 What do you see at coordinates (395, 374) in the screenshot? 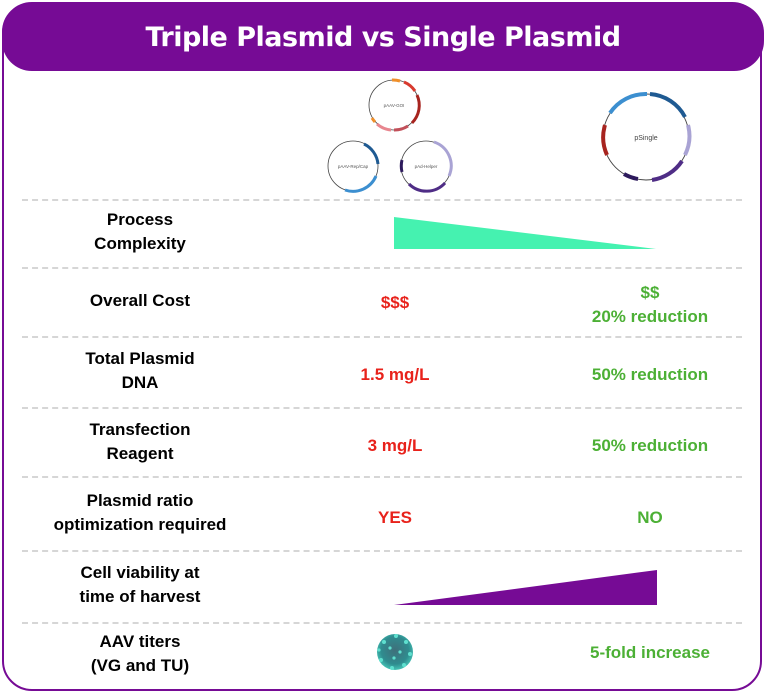
I see `triple-plasmid-dna: 1.5 mg/L` at bounding box center [395, 374].